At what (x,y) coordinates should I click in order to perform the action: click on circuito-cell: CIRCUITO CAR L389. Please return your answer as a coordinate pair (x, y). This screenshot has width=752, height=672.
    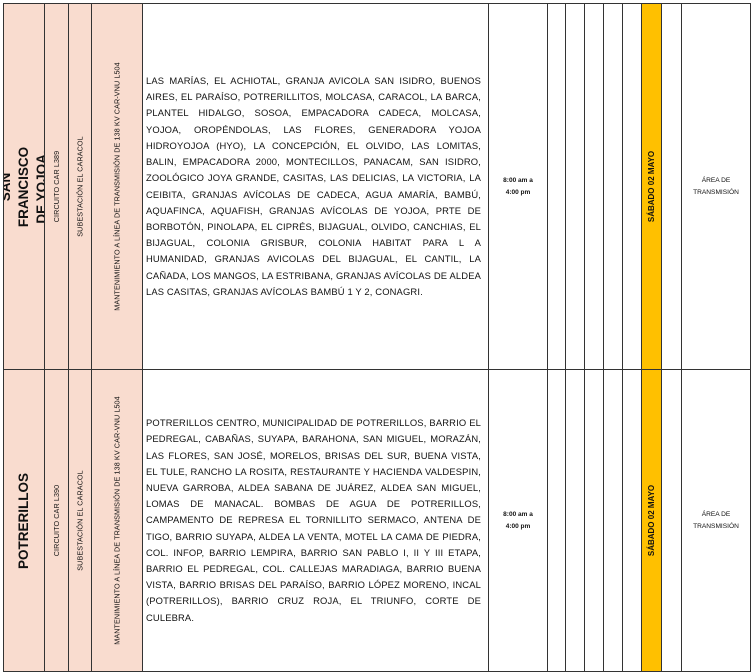
    Looking at the image, I should click on (56, 186).